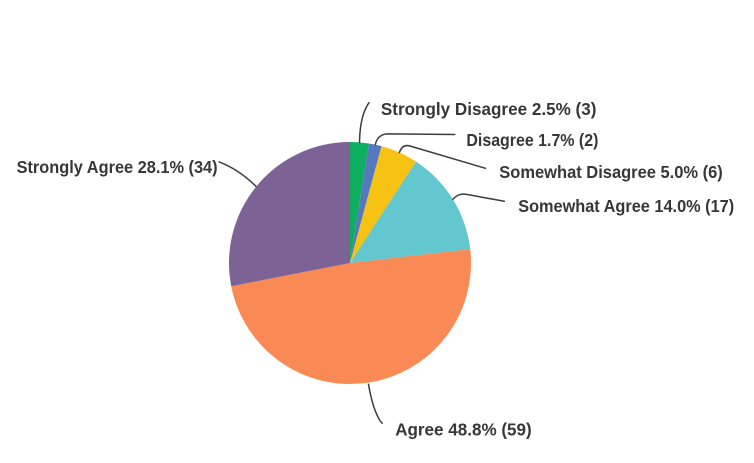 The image size is (754, 463). Describe the element at coordinates (489, 109) in the screenshot. I see `svg-text: Strongly Disagree 2.5% (3)` at that location.